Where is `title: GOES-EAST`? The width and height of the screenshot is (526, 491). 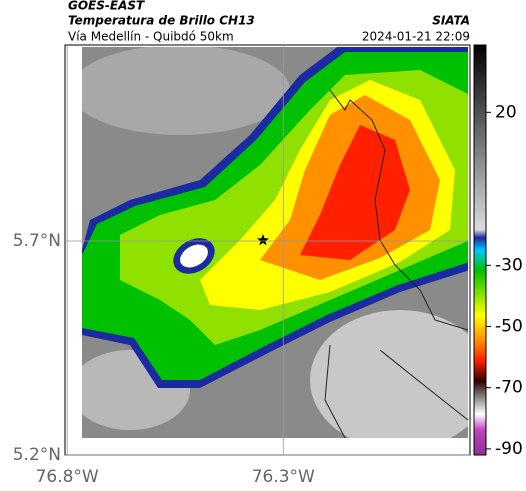
title: GOES-EAST is located at coordinates (106, 6).